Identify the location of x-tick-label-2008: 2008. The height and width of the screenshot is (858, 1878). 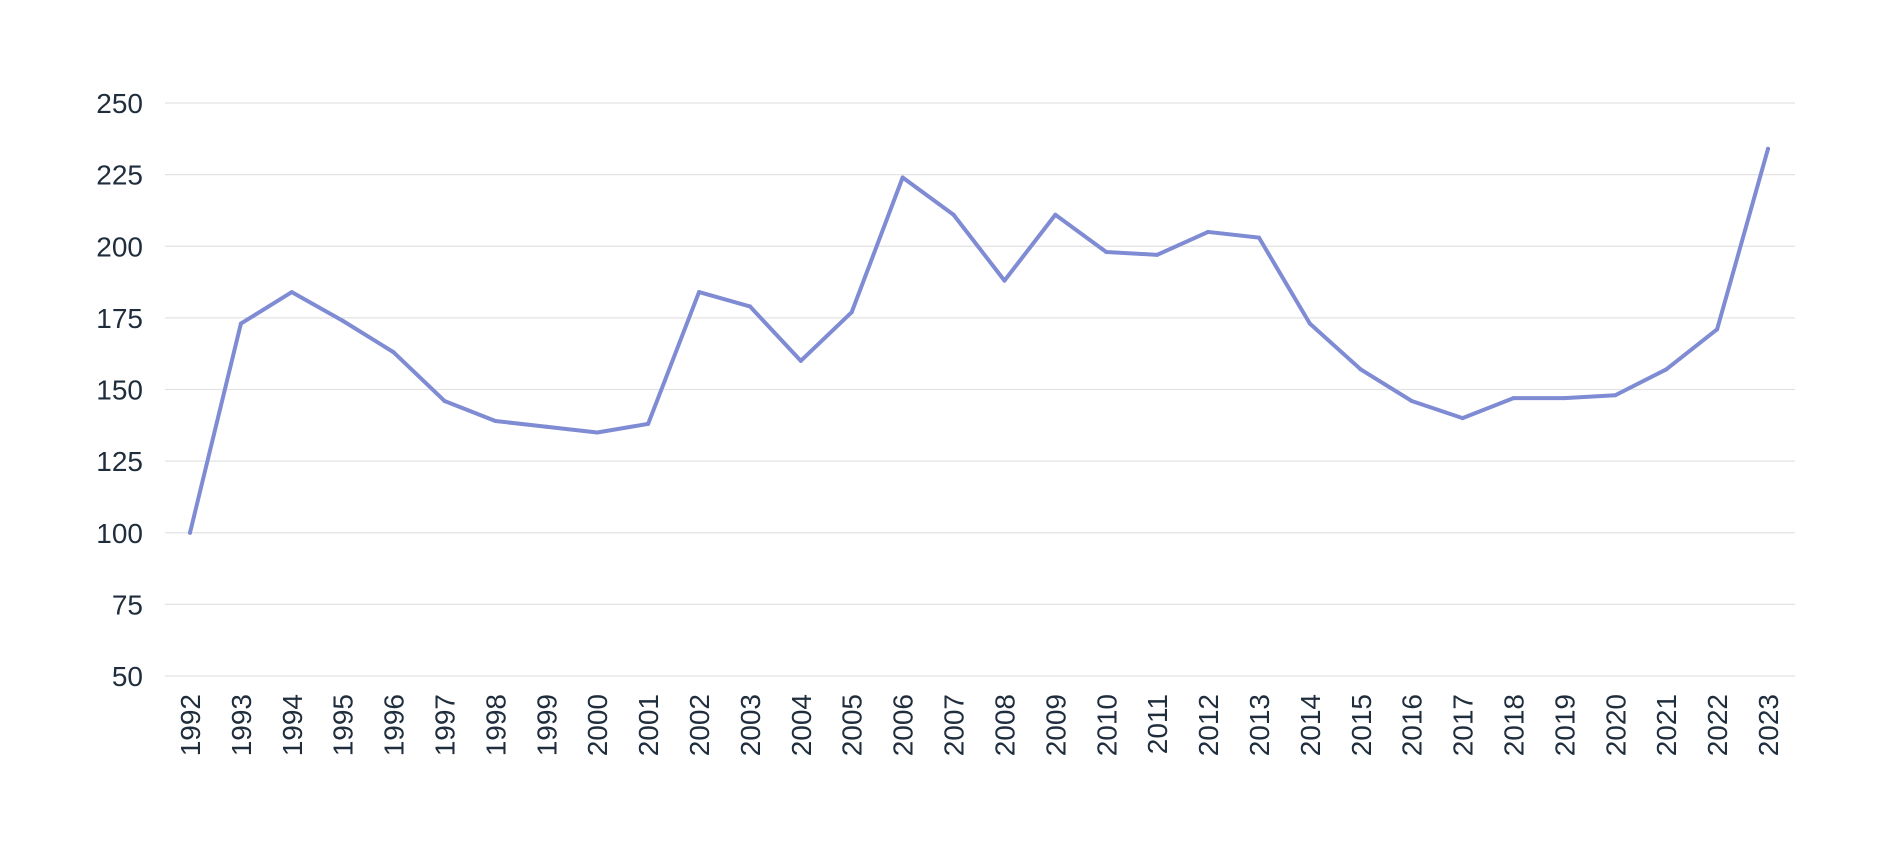
(1004, 725).